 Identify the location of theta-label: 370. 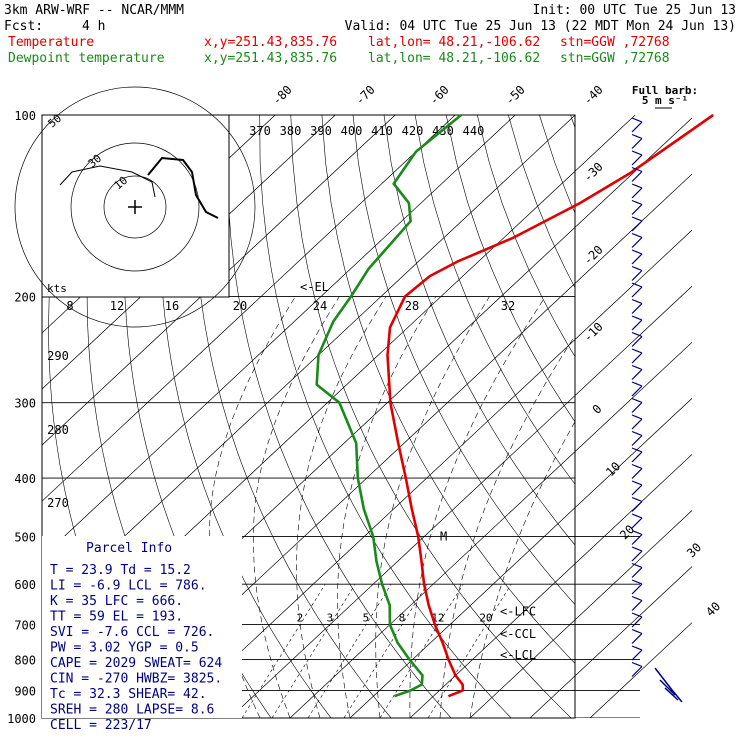
(260, 131).